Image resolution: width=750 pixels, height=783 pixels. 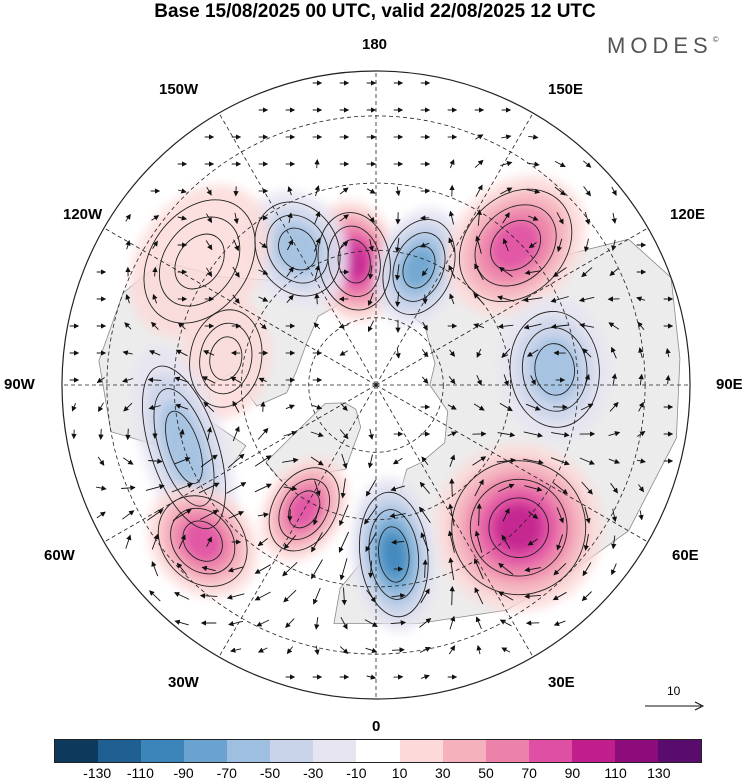 What do you see at coordinates (715, 39) in the screenshot?
I see `copyright-mark: ©` at bounding box center [715, 39].